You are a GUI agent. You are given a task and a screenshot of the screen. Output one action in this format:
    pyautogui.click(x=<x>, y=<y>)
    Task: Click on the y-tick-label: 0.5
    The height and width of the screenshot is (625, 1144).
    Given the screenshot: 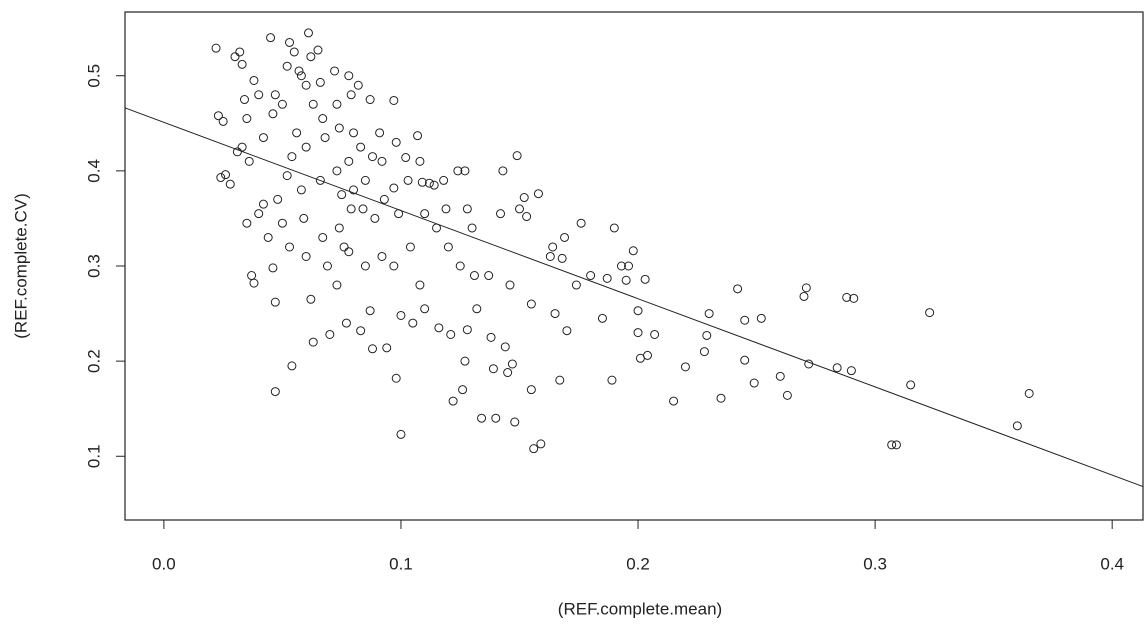 What is the action you would take?
    pyautogui.click(x=93, y=76)
    